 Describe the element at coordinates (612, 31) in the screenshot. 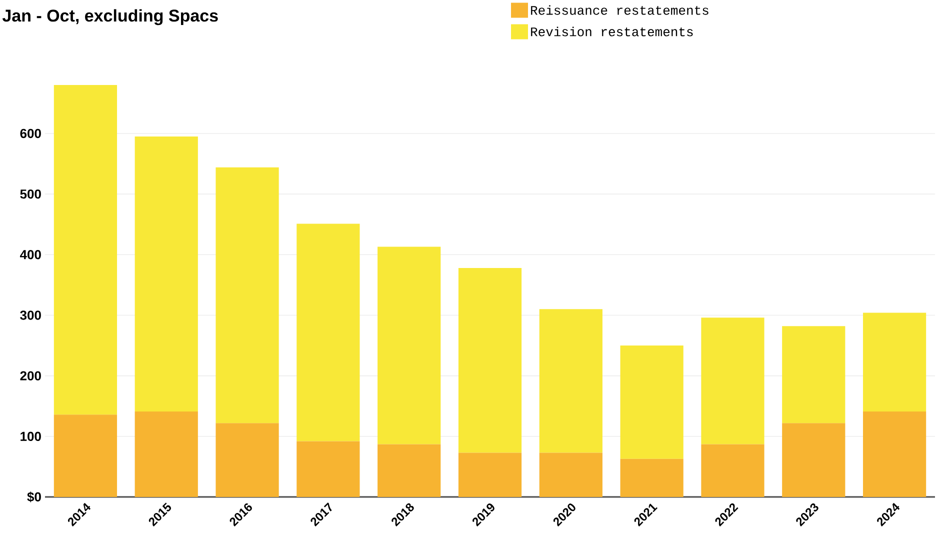

I see `legend-label: Revision restatements` at that location.